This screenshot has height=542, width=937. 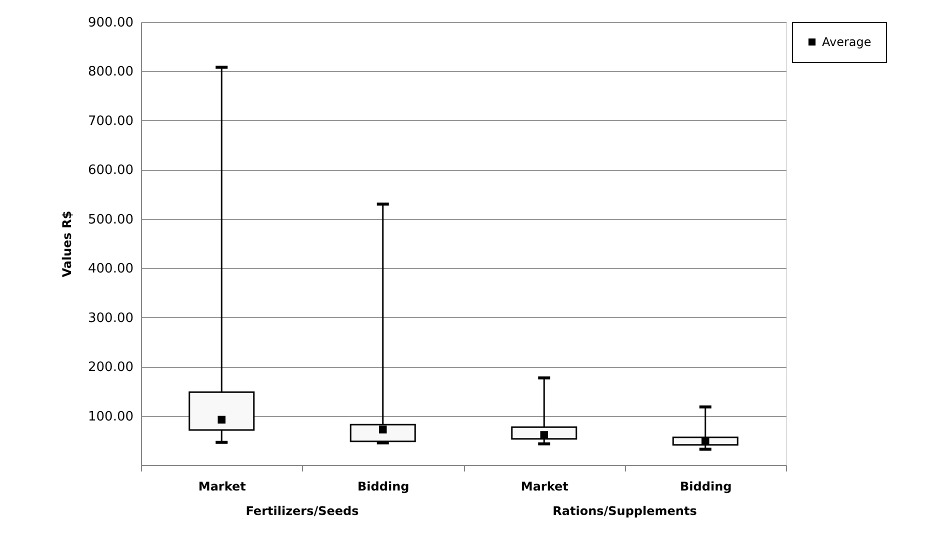 I want to click on y-tick-label: 300.00, so click(x=111, y=318).